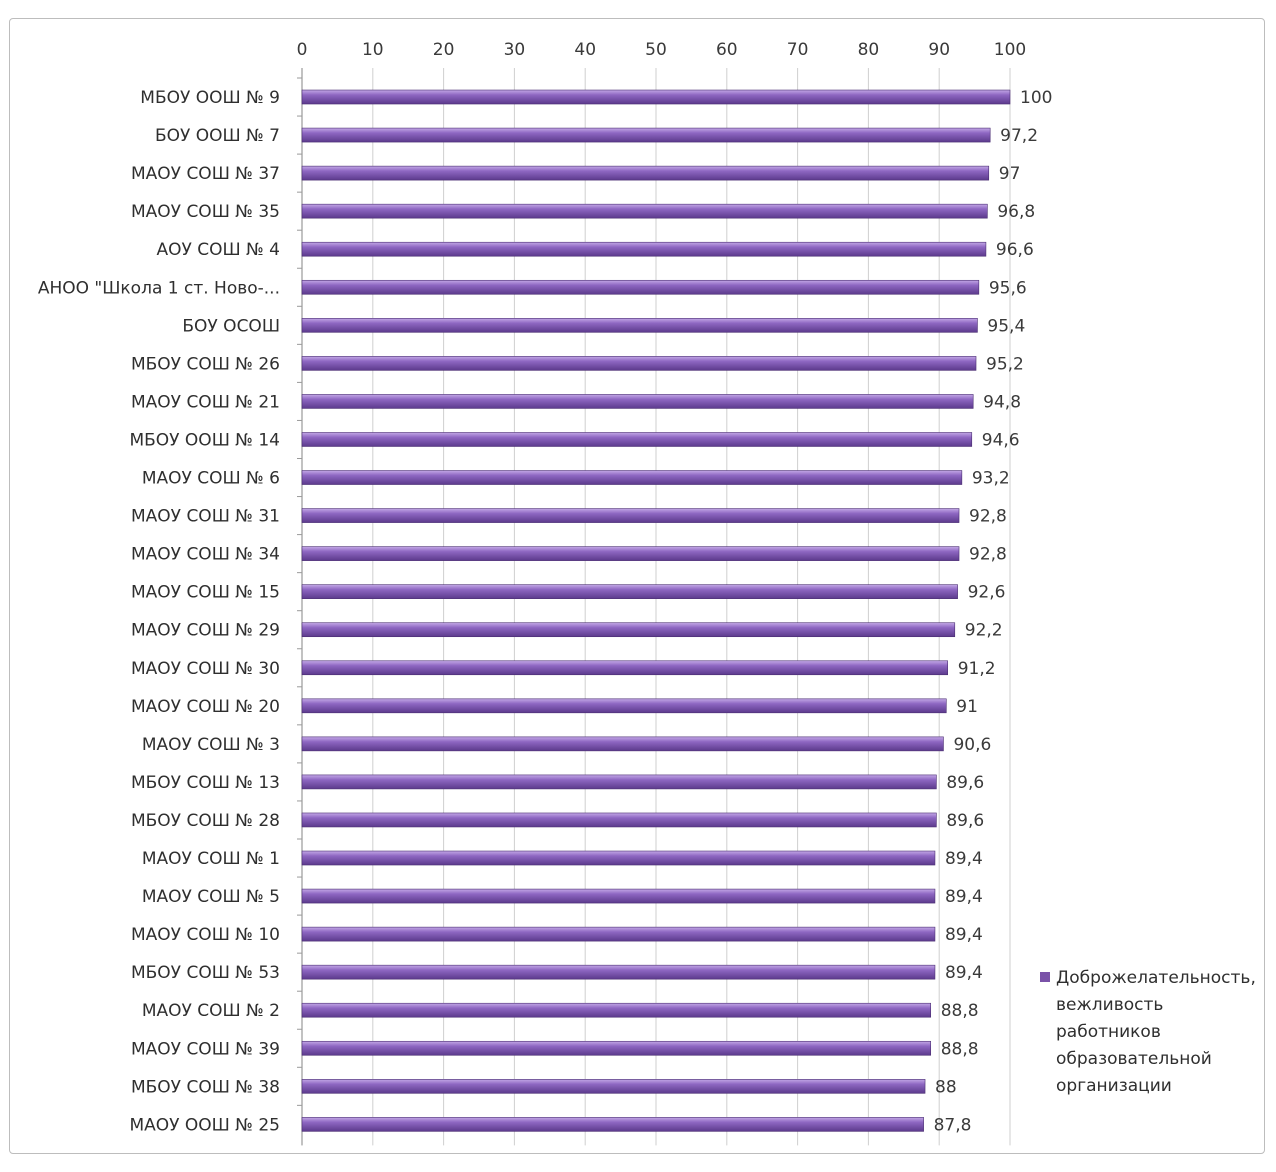 This screenshot has height=1172, width=1276. I want to click on x-tick-label: 80, so click(869, 50).